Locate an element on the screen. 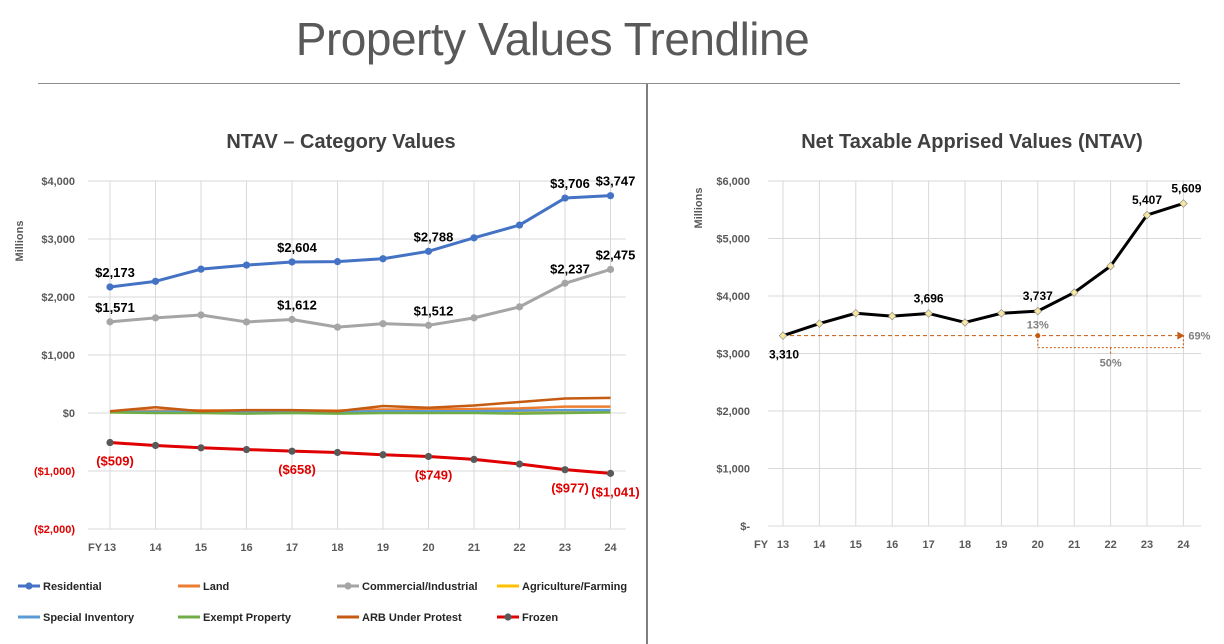  y-tick-label: $4,000 is located at coordinates (733, 297).